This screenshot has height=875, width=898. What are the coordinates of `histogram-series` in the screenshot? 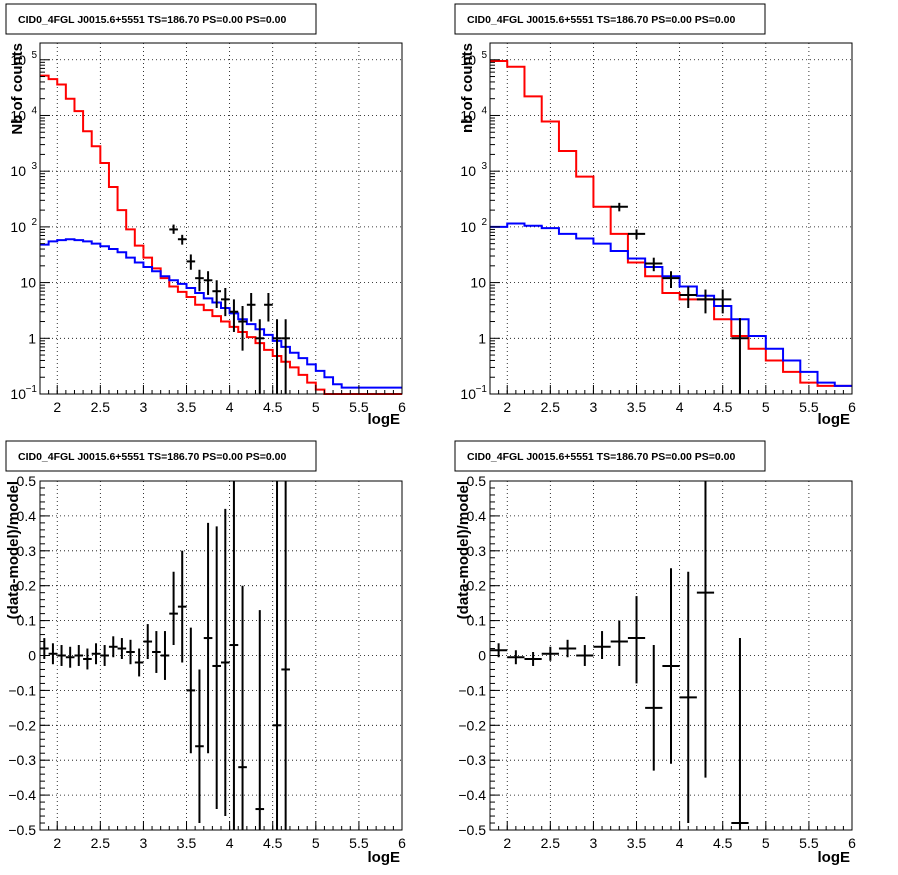 It's located at (221, 234).